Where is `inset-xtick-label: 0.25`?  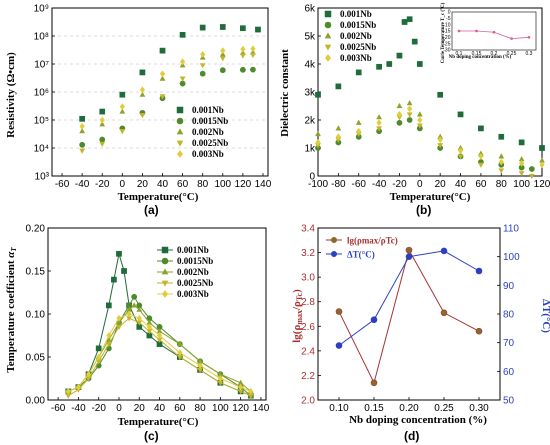 inset-xtick-label: 0.25 is located at coordinates (512, 54).